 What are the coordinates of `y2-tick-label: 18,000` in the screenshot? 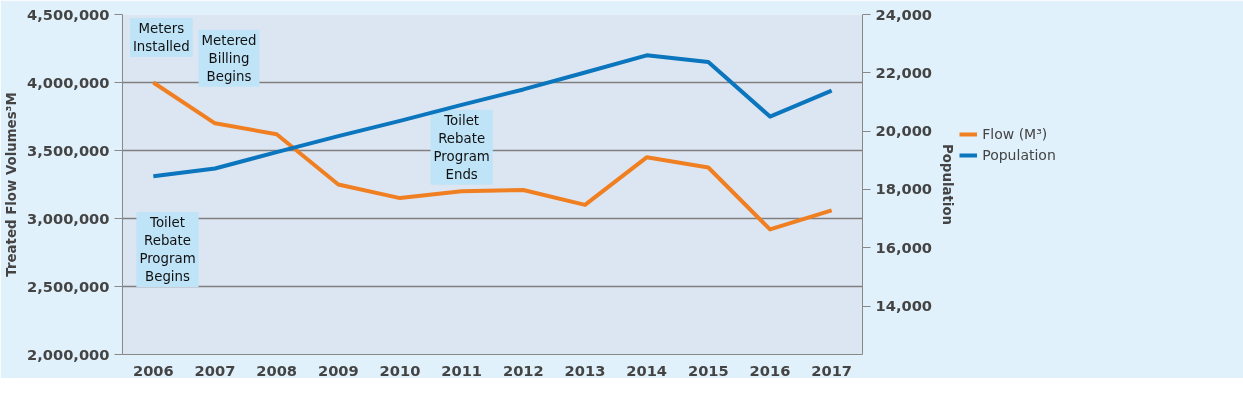 It's located at (904, 189).